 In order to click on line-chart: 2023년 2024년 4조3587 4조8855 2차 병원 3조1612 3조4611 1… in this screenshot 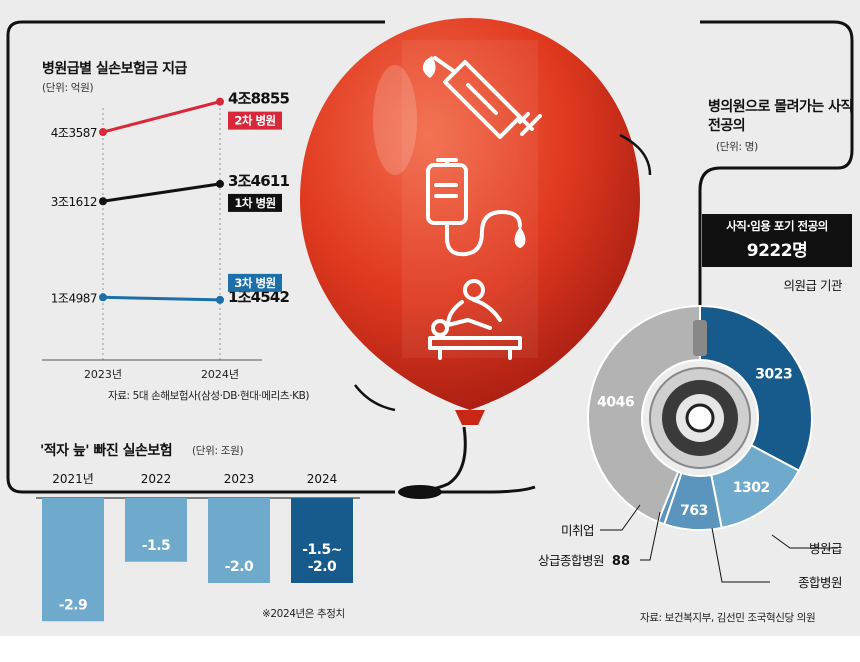, I will do `click(166, 235)`.